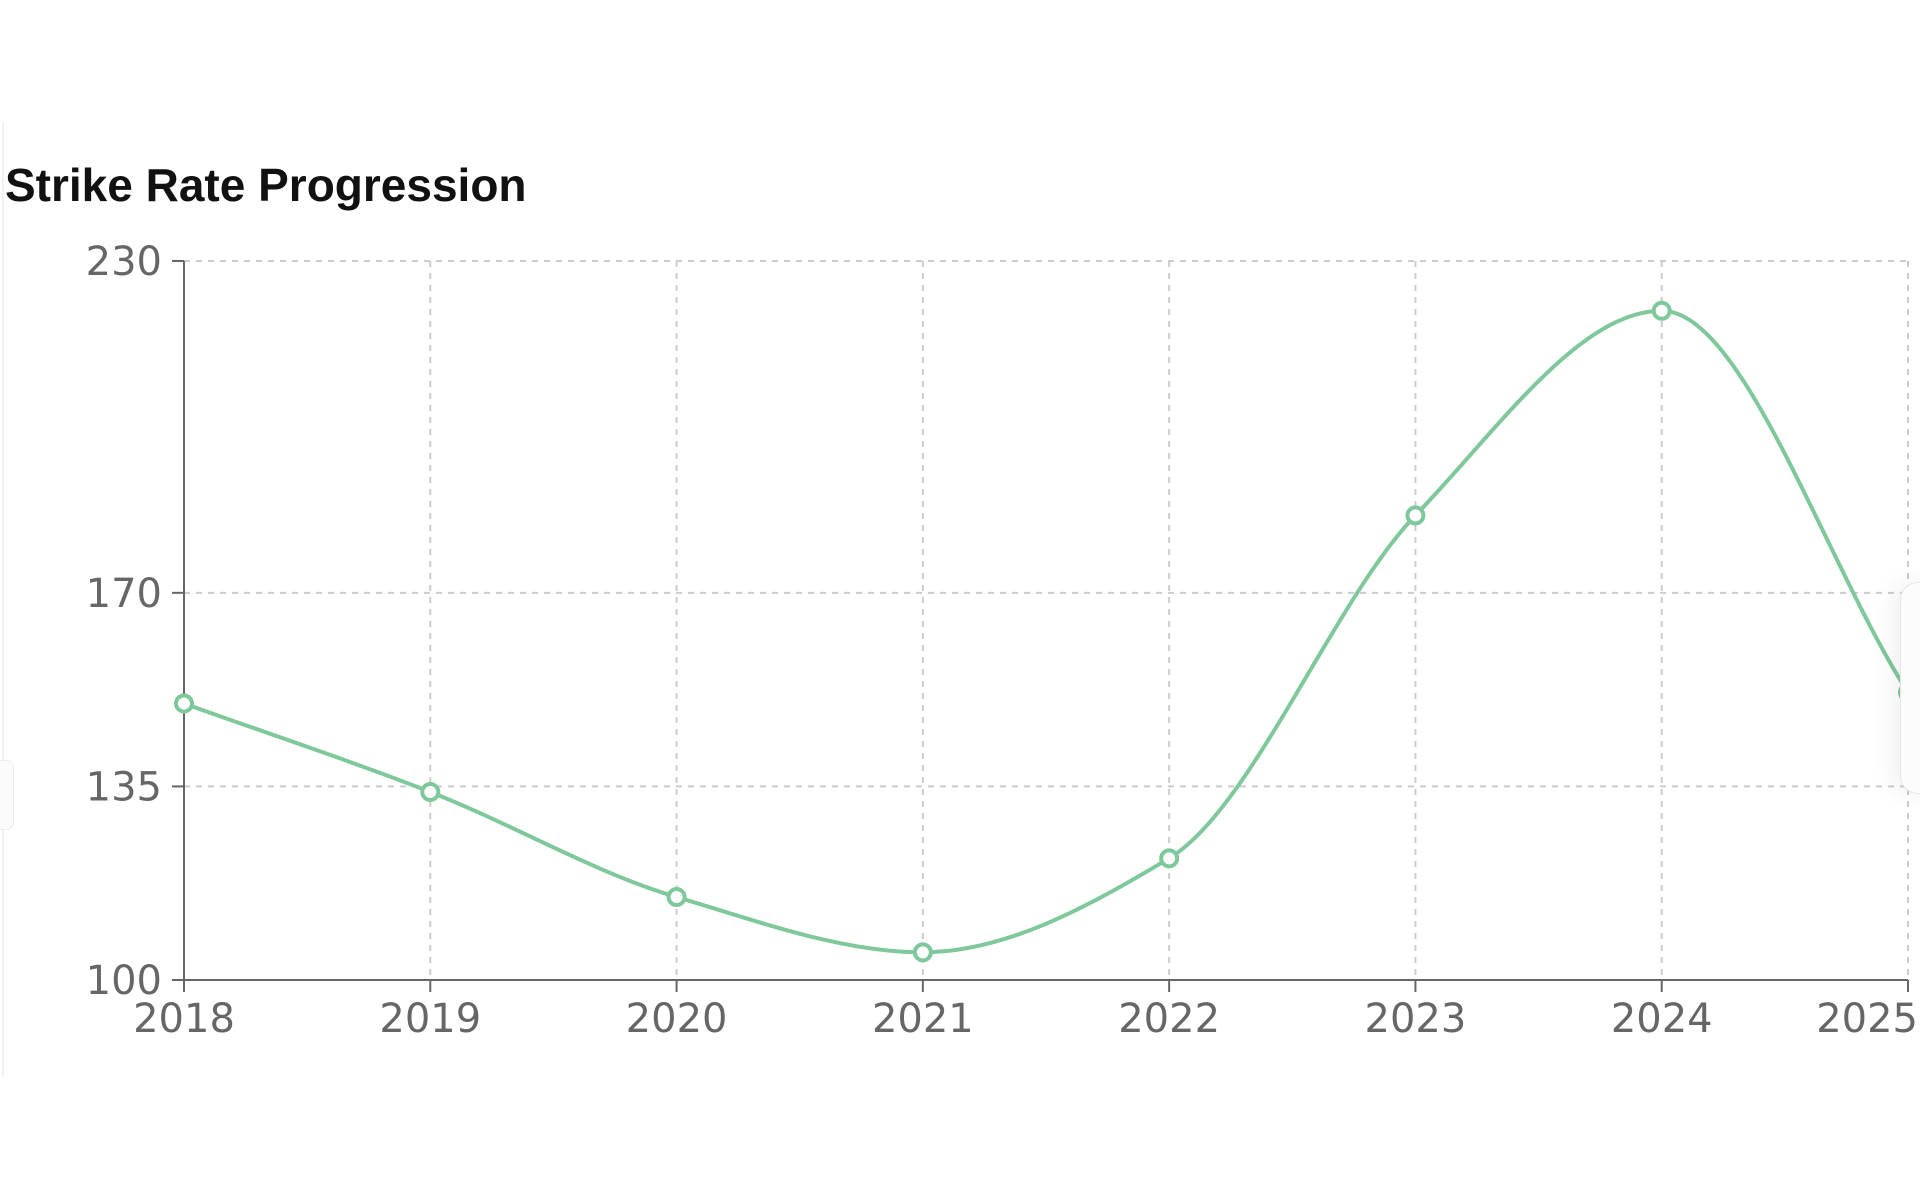 This screenshot has width=1920, height=1200. Describe the element at coordinates (1662, 1019) in the screenshot. I see `x-tick-label-2024: 2024` at that location.